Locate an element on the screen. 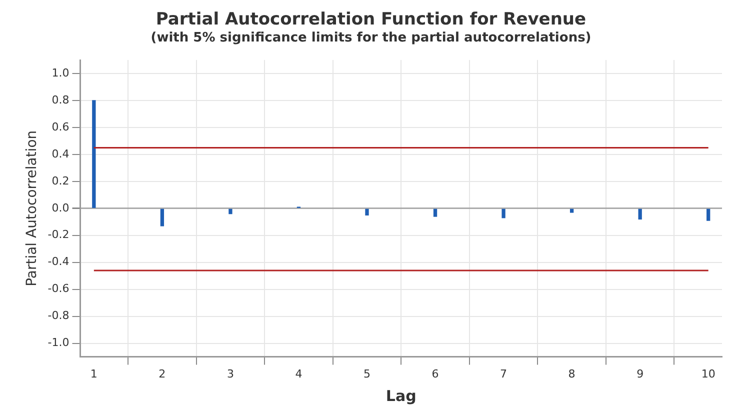 This screenshot has width=738, height=414. y-tick-label: -0.2 is located at coordinates (59, 235).